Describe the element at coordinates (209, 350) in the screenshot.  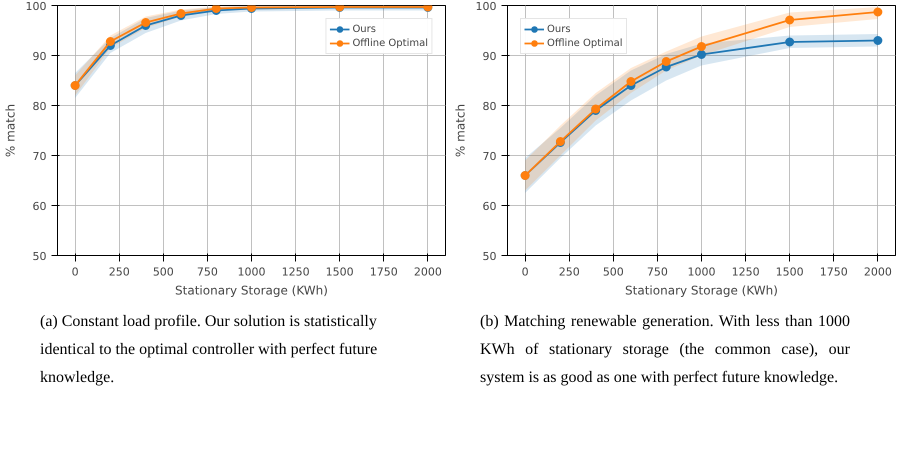
I see `text: (a) Constant load profile. Our solution is statistically identical to the optimal controller with perfect future knowledge.` at that location.